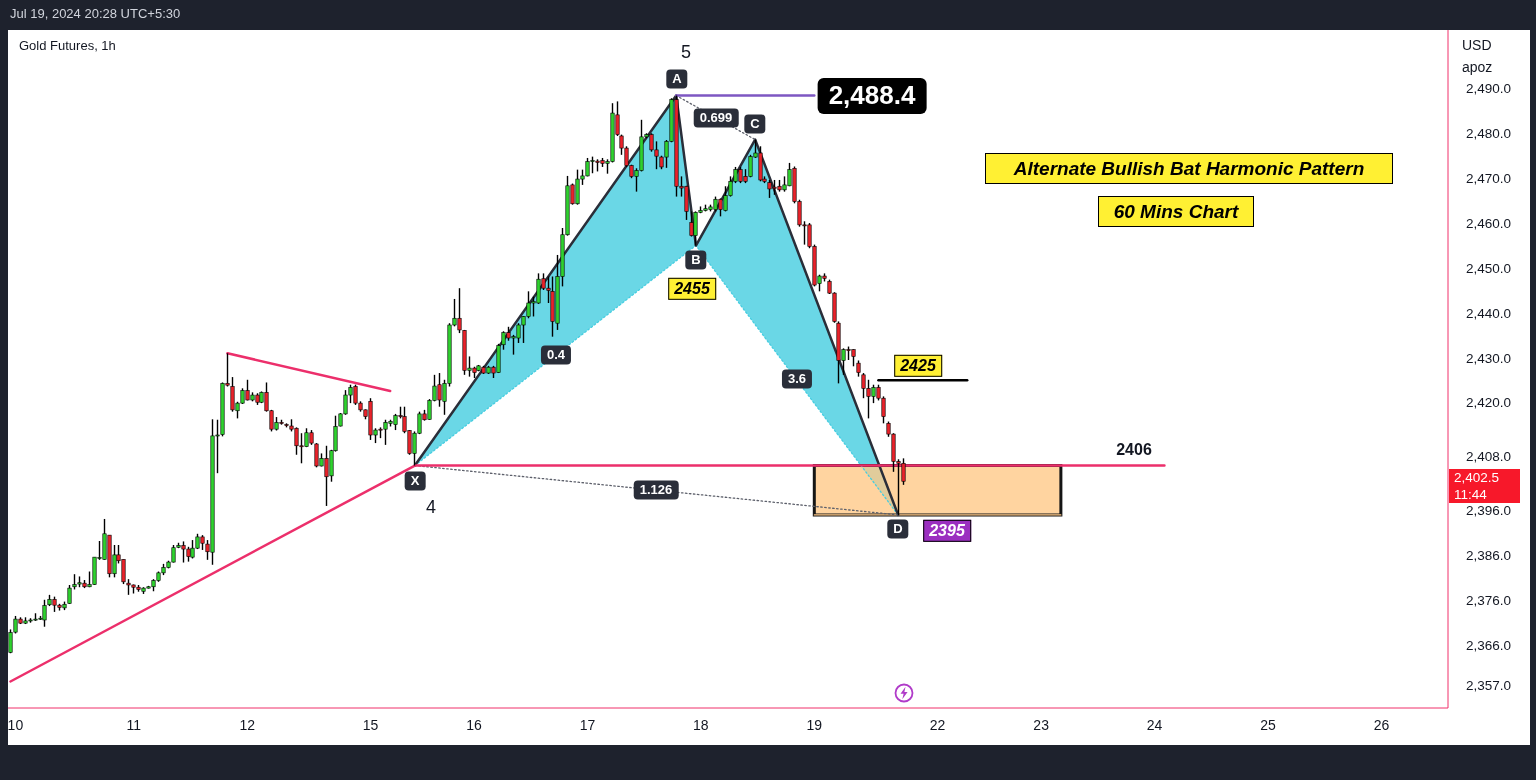  What do you see at coordinates (1470, 494) in the screenshot?
I see `text: 11:44` at bounding box center [1470, 494].